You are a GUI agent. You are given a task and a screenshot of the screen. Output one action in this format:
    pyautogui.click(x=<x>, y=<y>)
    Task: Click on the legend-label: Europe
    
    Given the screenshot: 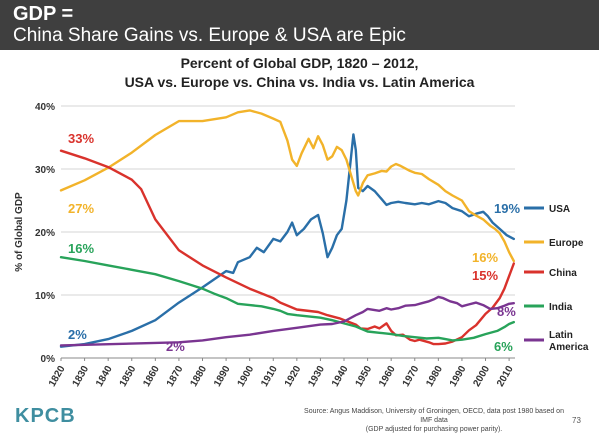 What is the action you would take?
    pyautogui.click(x=566, y=243)
    